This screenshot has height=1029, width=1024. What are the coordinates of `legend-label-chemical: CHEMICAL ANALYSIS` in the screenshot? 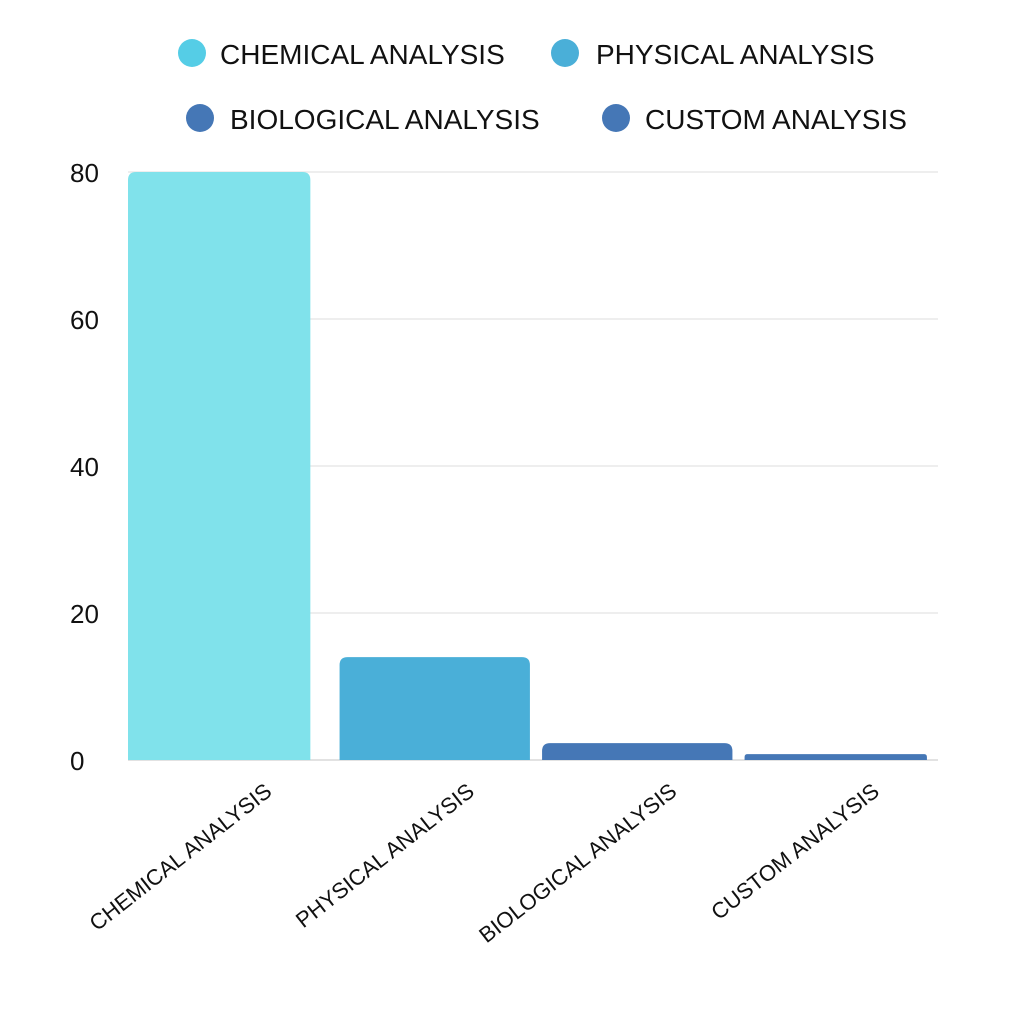 It's located at (362, 54).